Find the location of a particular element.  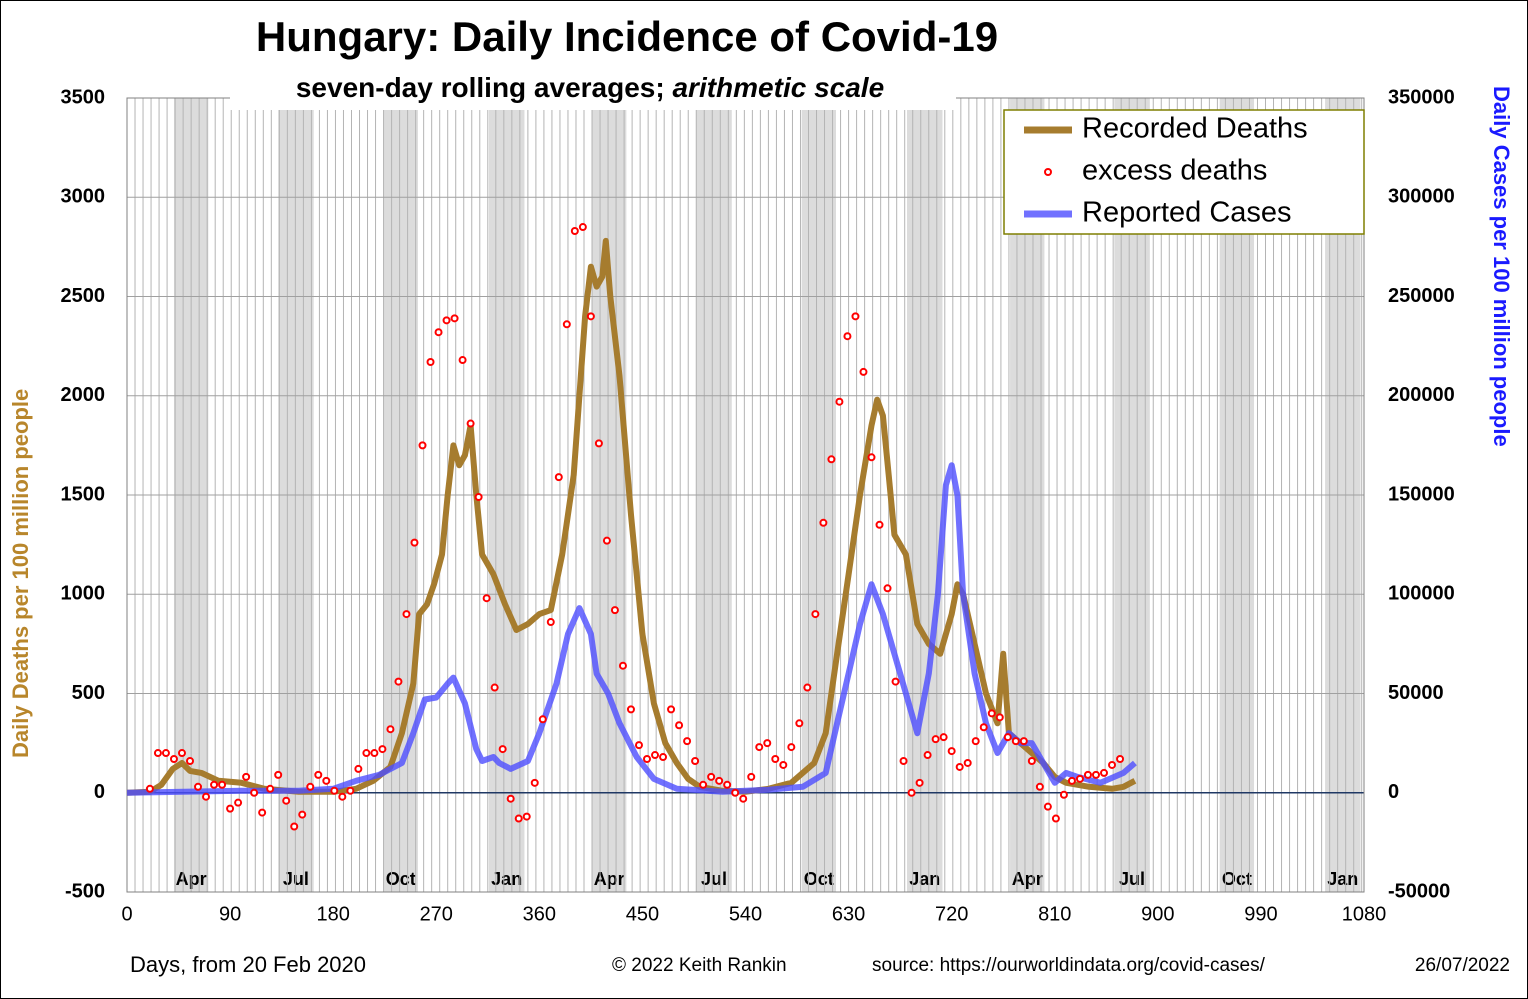

y2-tick-label: 300000 is located at coordinates (1421, 197).